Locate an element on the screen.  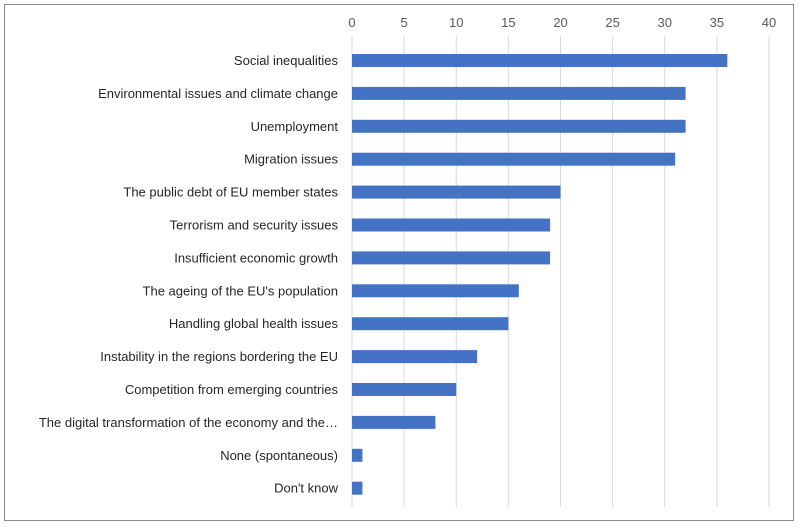
category-label: Unemployment is located at coordinates (295, 126).